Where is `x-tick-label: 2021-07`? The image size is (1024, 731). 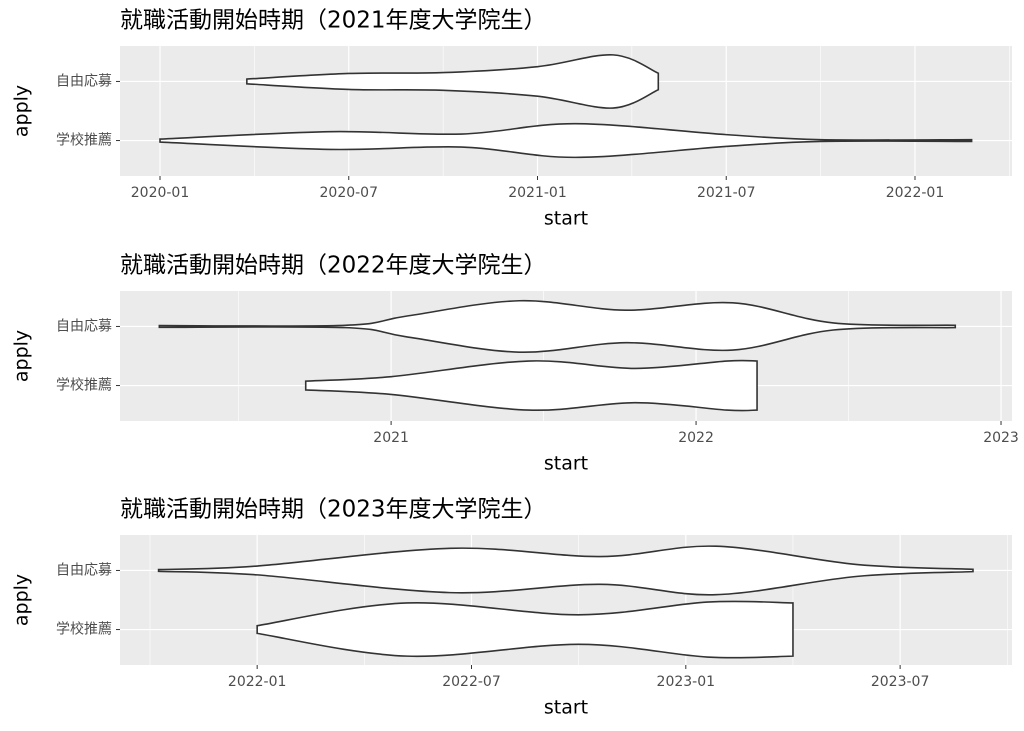
x-tick-label: 2021-07 is located at coordinates (726, 193).